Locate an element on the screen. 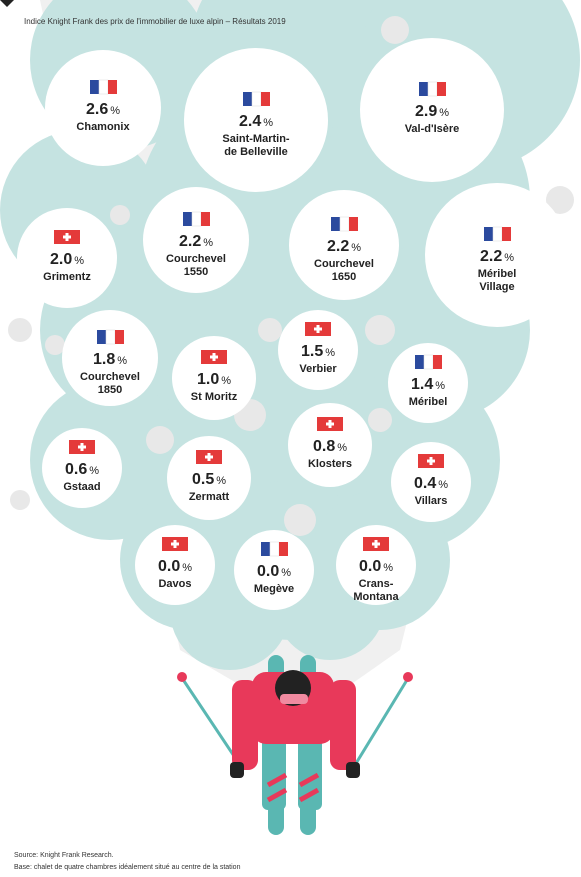 Image resolution: width=581 pixels, height=877 pixels. value-number: 2.4 is located at coordinates (250, 121).